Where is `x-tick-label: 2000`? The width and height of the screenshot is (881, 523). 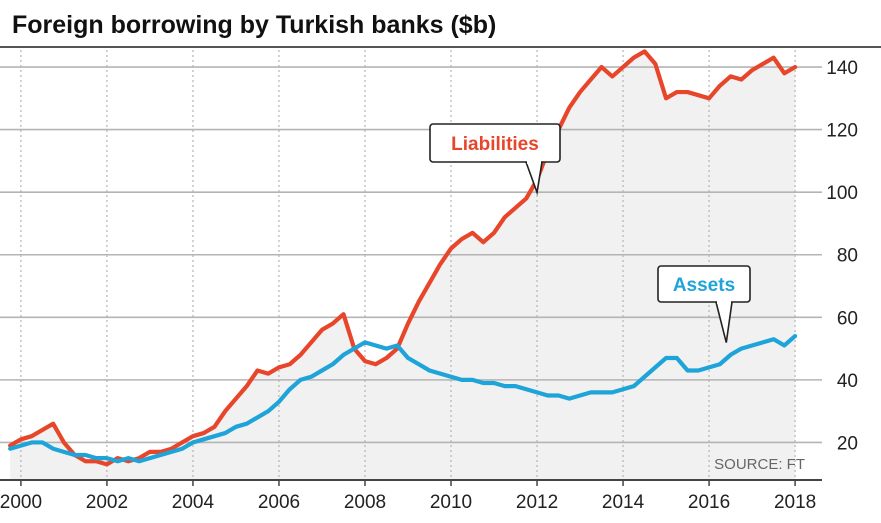
x-tick-label: 2000 is located at coordinates (21, 502).